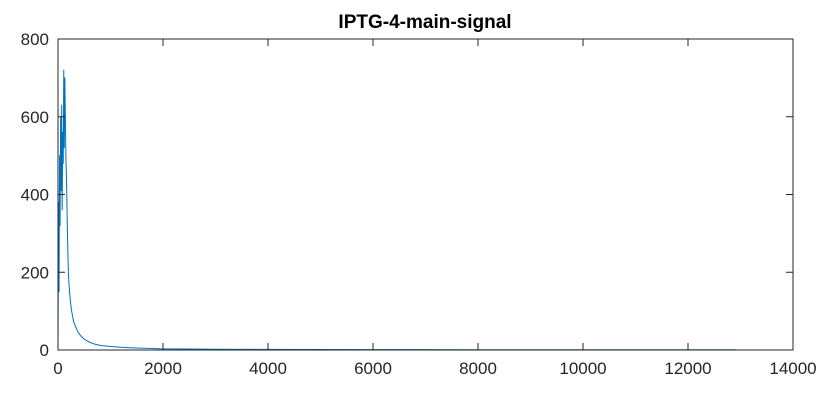  I want to click on x-tick-label: 6000, so click(373, 368).